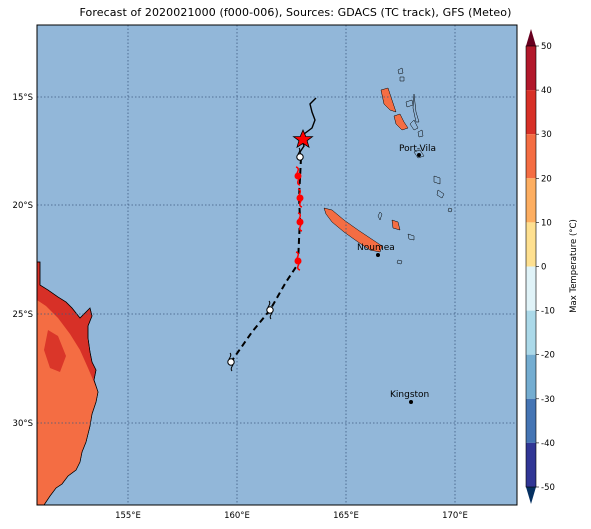 The height and width of the screenshot is (529, 591). Describe the element at coordinates (409, 395) in the screenshot. I see `place-label-kingston: Kingston` at that location.